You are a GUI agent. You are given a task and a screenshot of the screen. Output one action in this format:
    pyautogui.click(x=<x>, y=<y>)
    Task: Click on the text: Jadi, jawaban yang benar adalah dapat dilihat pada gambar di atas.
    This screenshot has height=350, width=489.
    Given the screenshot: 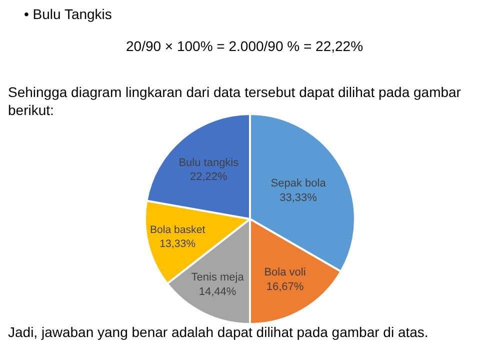 What is the action you would take?
    pyautogui.click(x=218, y=332)
    